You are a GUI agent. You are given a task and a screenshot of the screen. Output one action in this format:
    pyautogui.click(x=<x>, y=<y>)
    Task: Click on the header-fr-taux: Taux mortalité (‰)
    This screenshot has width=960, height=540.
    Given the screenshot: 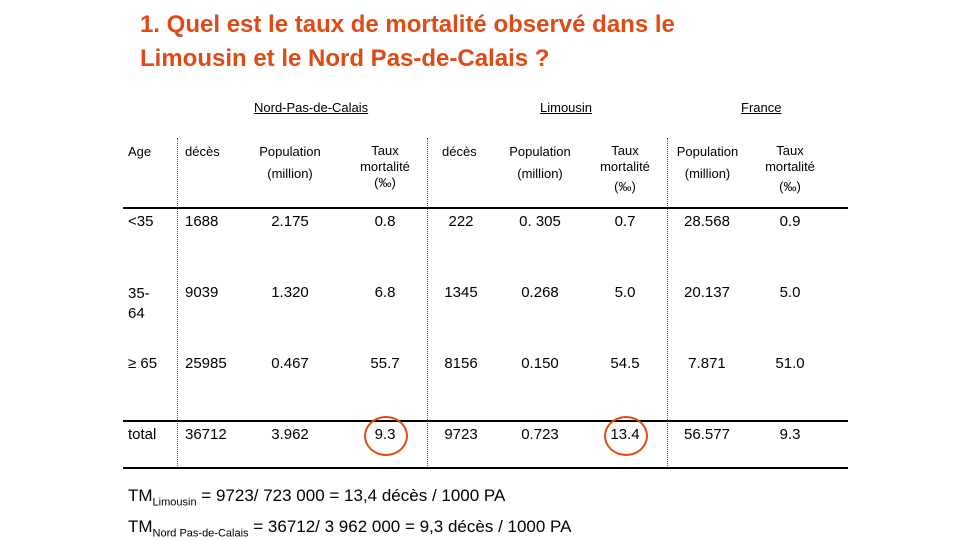 What is the action you would take?
    pyautogui.click(x=790, y=169)
    